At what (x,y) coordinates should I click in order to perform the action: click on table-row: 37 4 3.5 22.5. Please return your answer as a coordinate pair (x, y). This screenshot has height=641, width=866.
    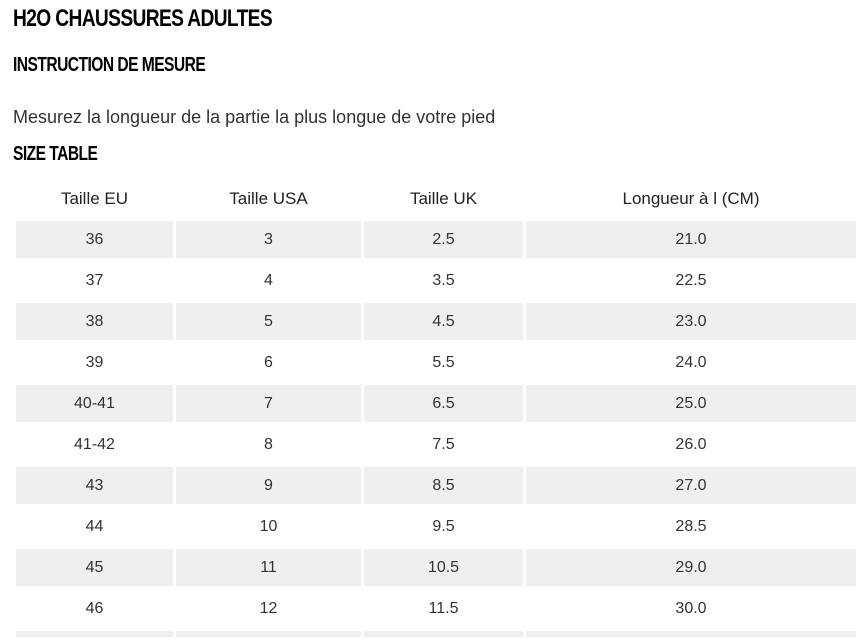
    Looking at the image, I should click on (436, 280).